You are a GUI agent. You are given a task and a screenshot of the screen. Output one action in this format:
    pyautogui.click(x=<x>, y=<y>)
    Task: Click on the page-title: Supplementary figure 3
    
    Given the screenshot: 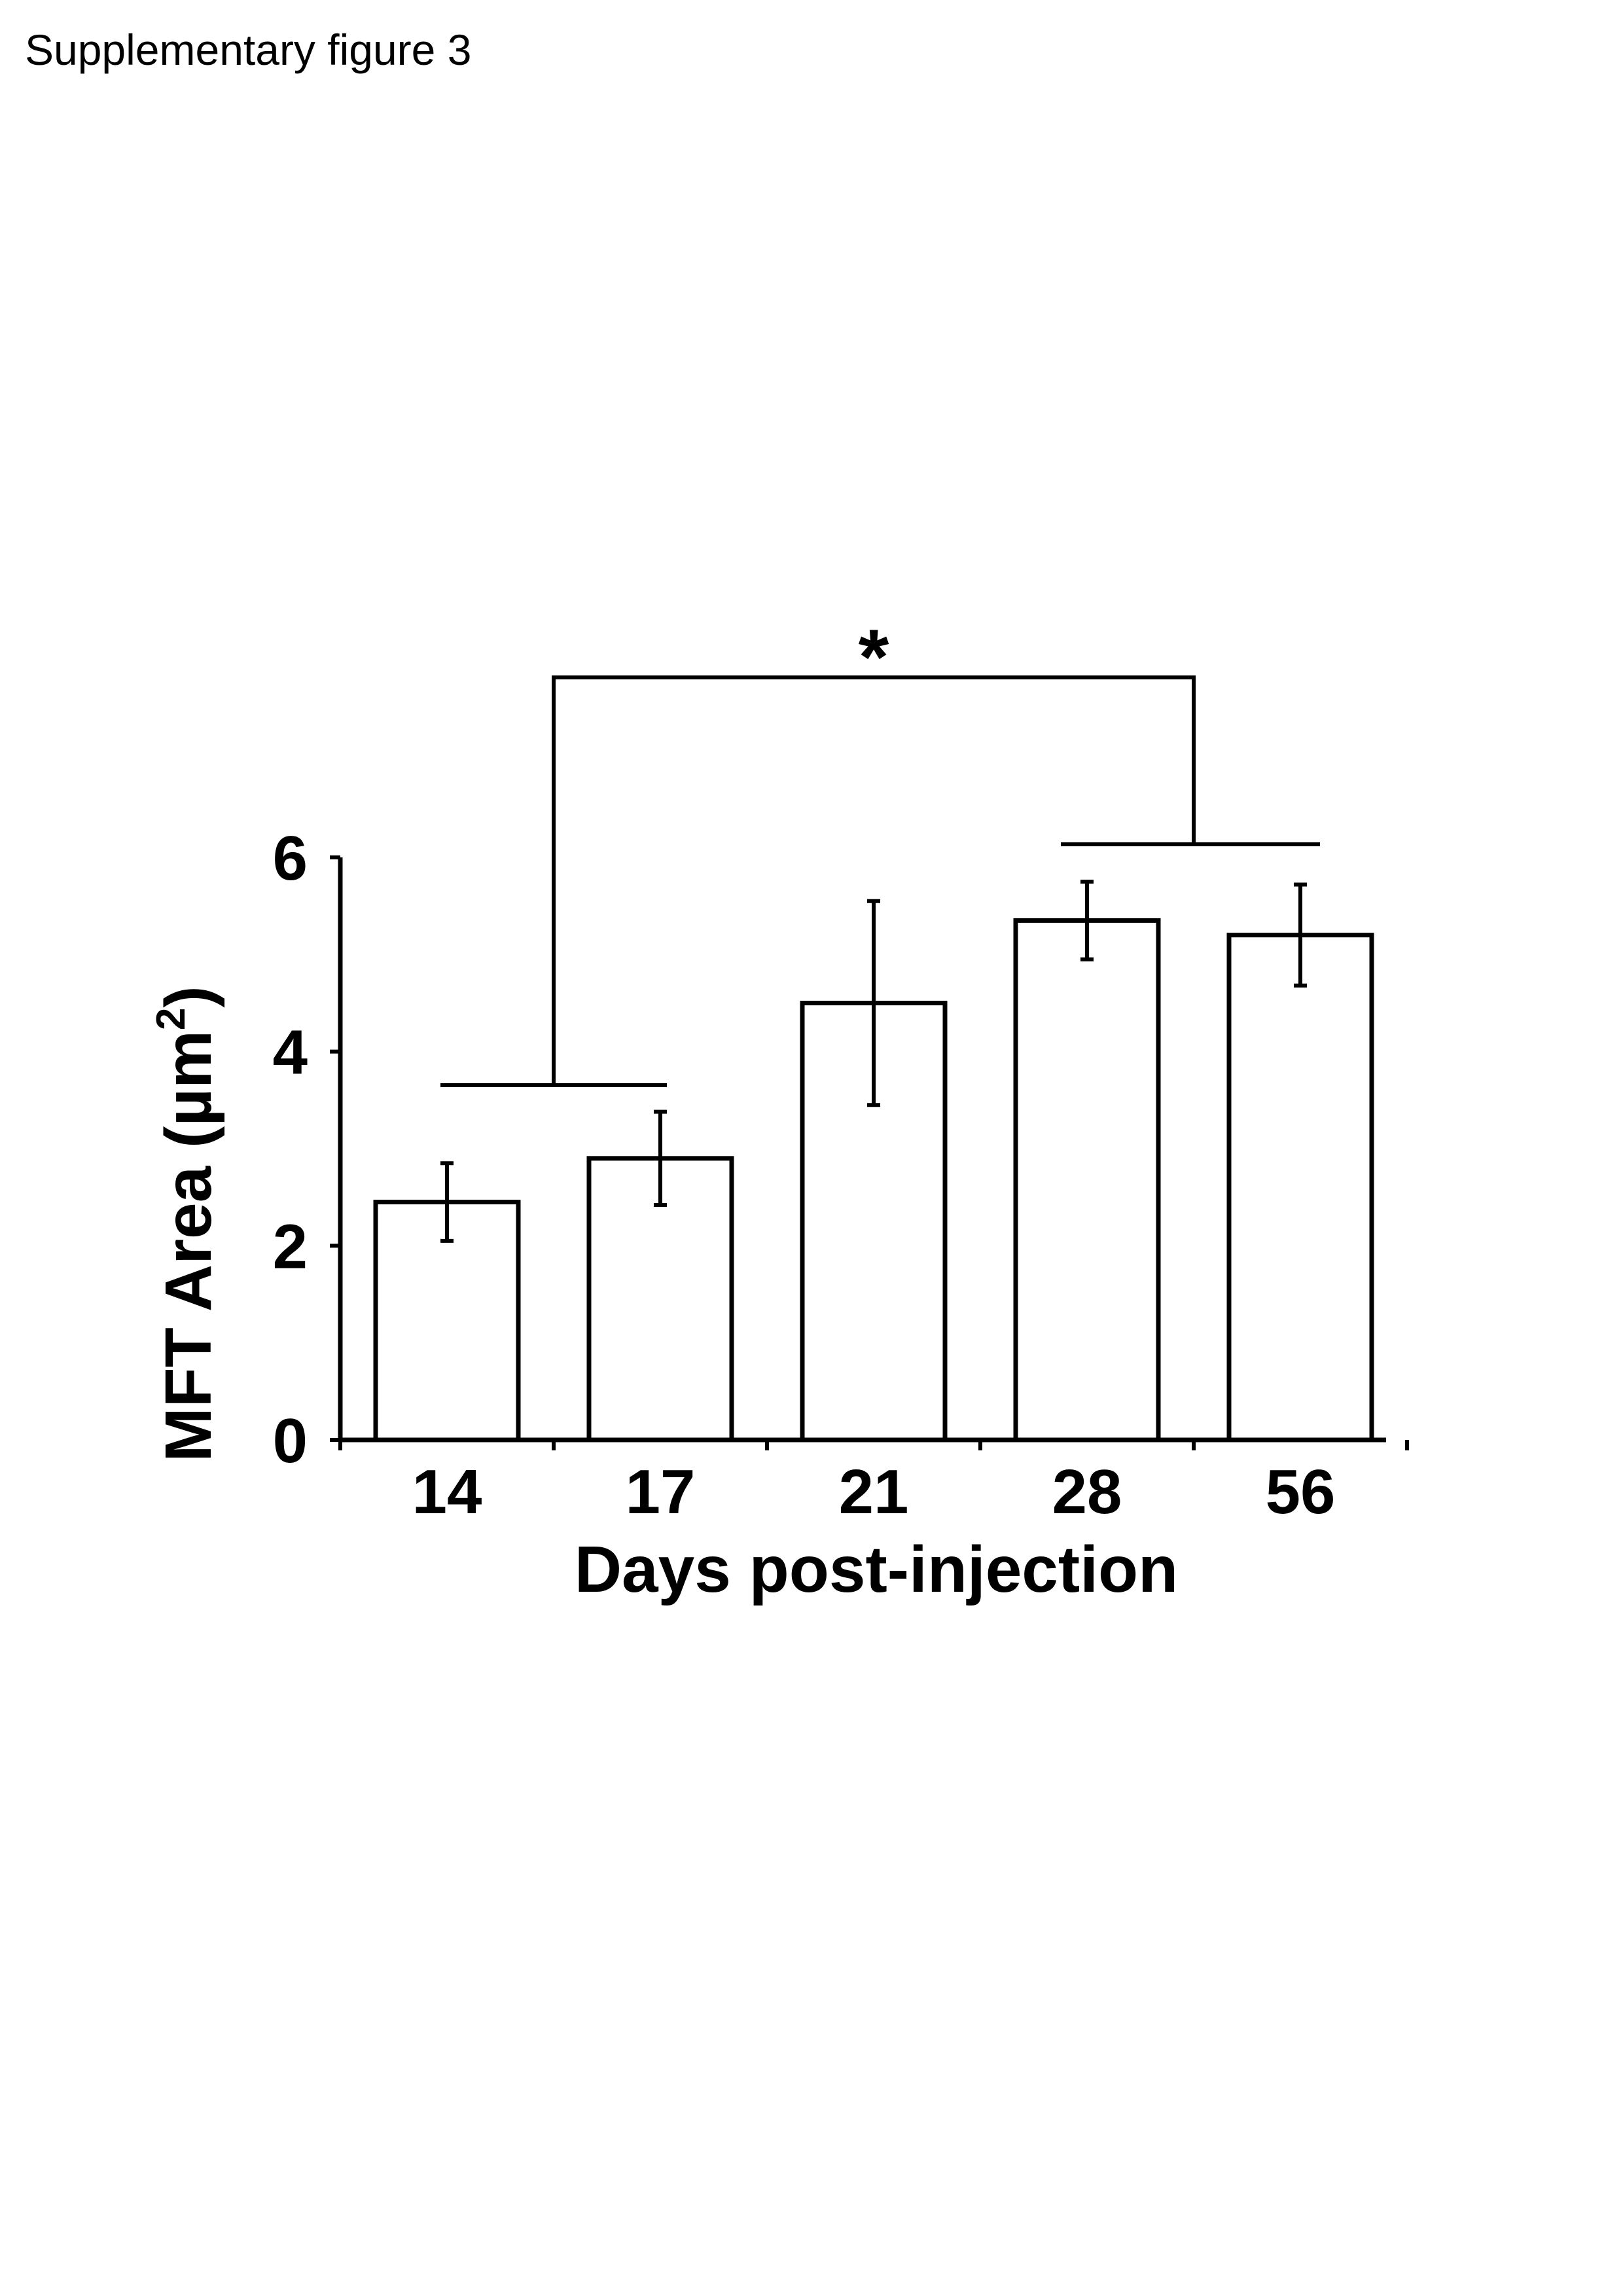 What is the action you would take?
    pyautogui.click(x=249, y=50)
    